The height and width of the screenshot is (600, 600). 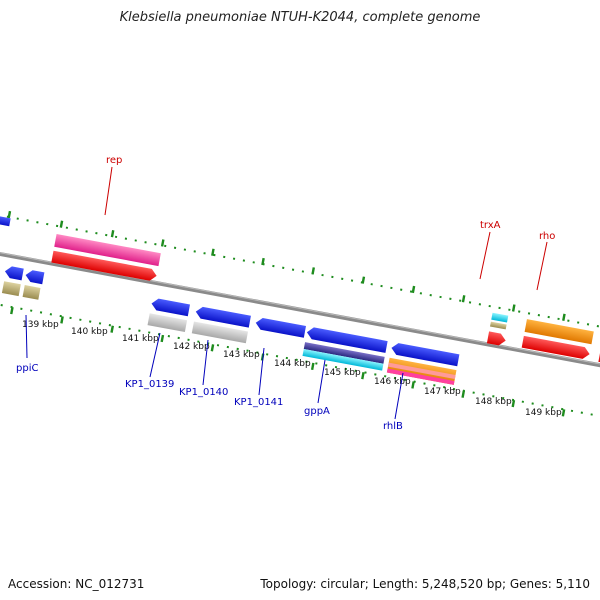 I want to click on gene-feature-gppA-cyan, so click(x=343, y=359).